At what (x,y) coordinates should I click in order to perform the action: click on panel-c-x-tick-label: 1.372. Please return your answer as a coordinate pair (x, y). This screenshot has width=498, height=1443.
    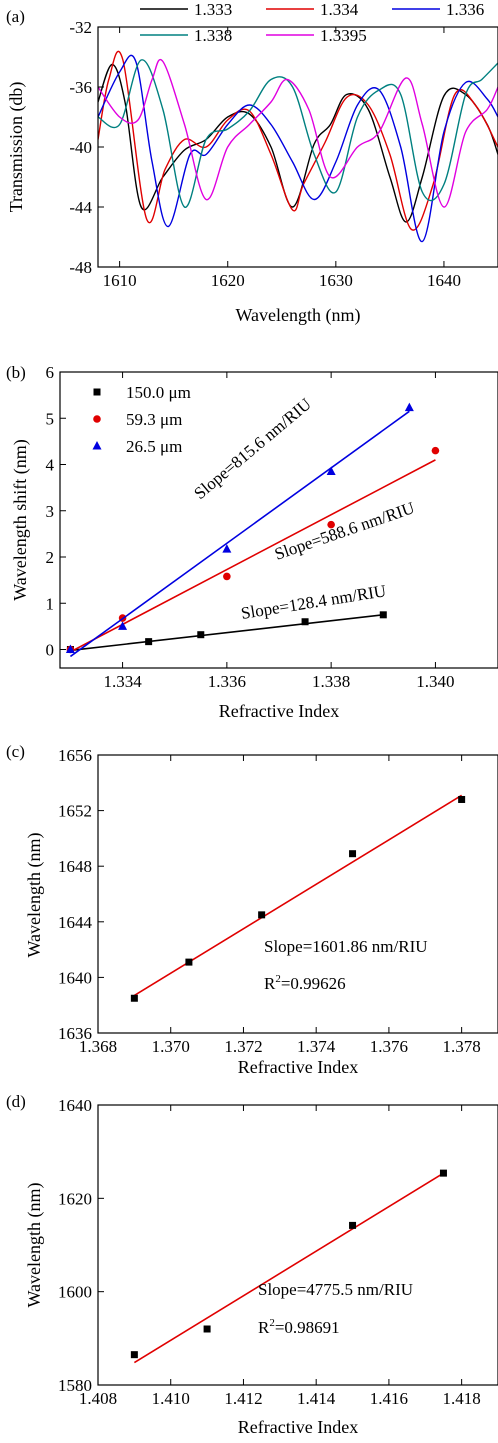
    Looking at the image, I should click on (243, 1046).